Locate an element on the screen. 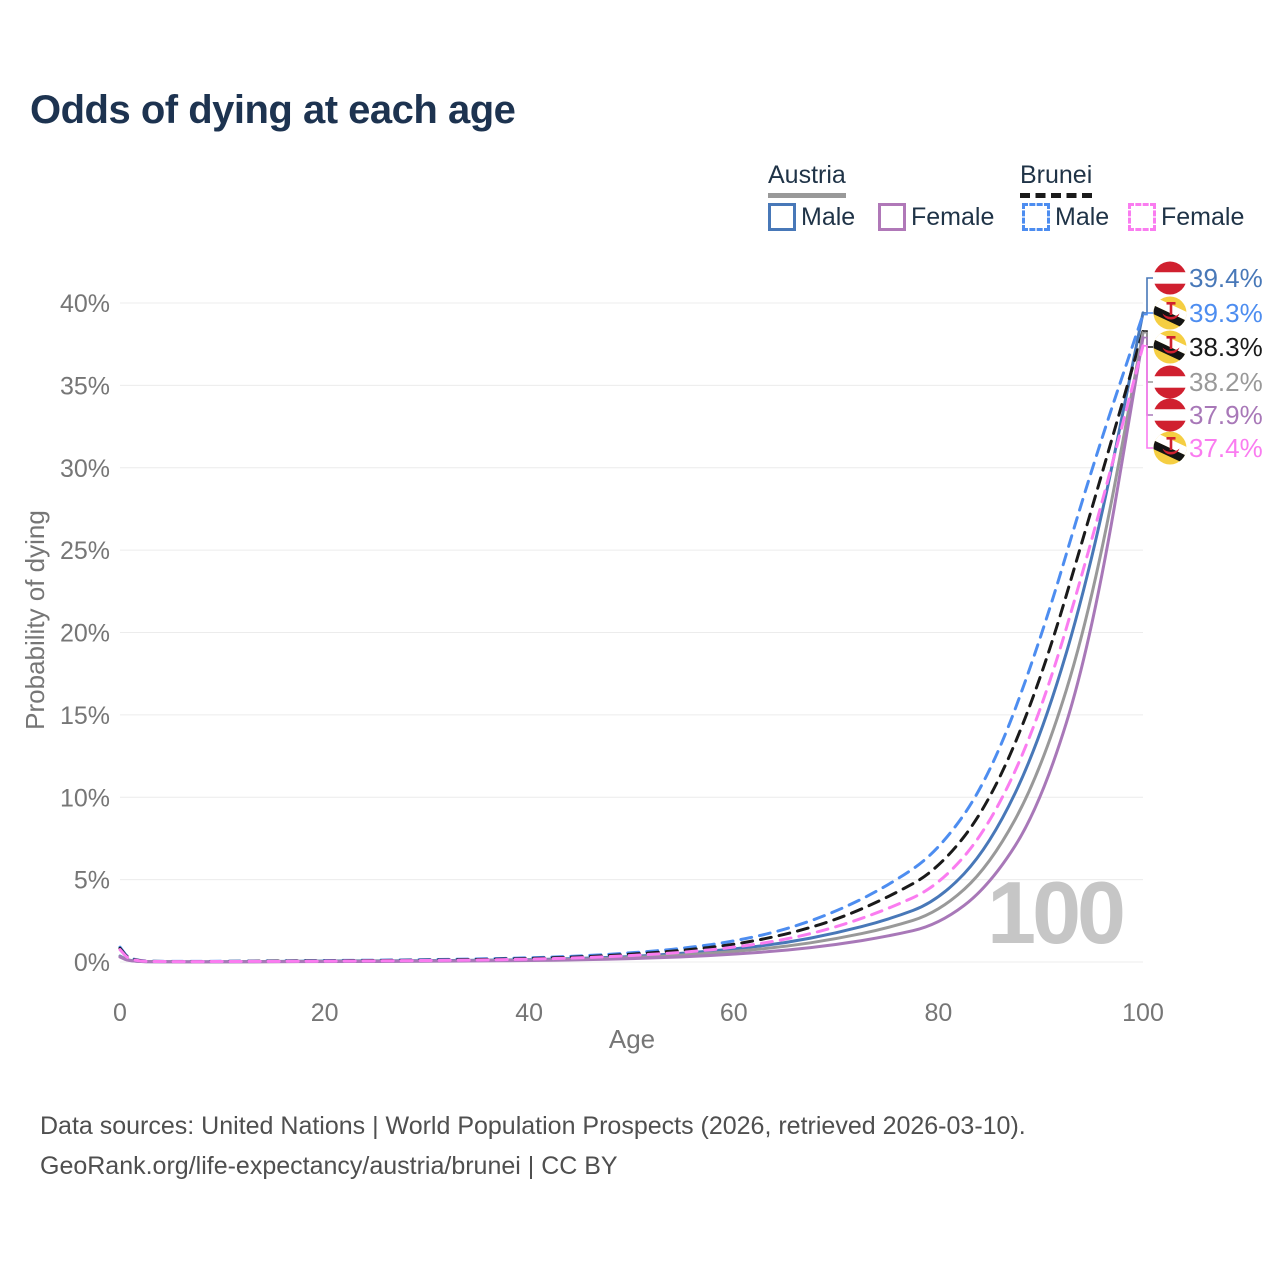  legend-item-brunei-female: Female is located at coordinates (1186, 217).